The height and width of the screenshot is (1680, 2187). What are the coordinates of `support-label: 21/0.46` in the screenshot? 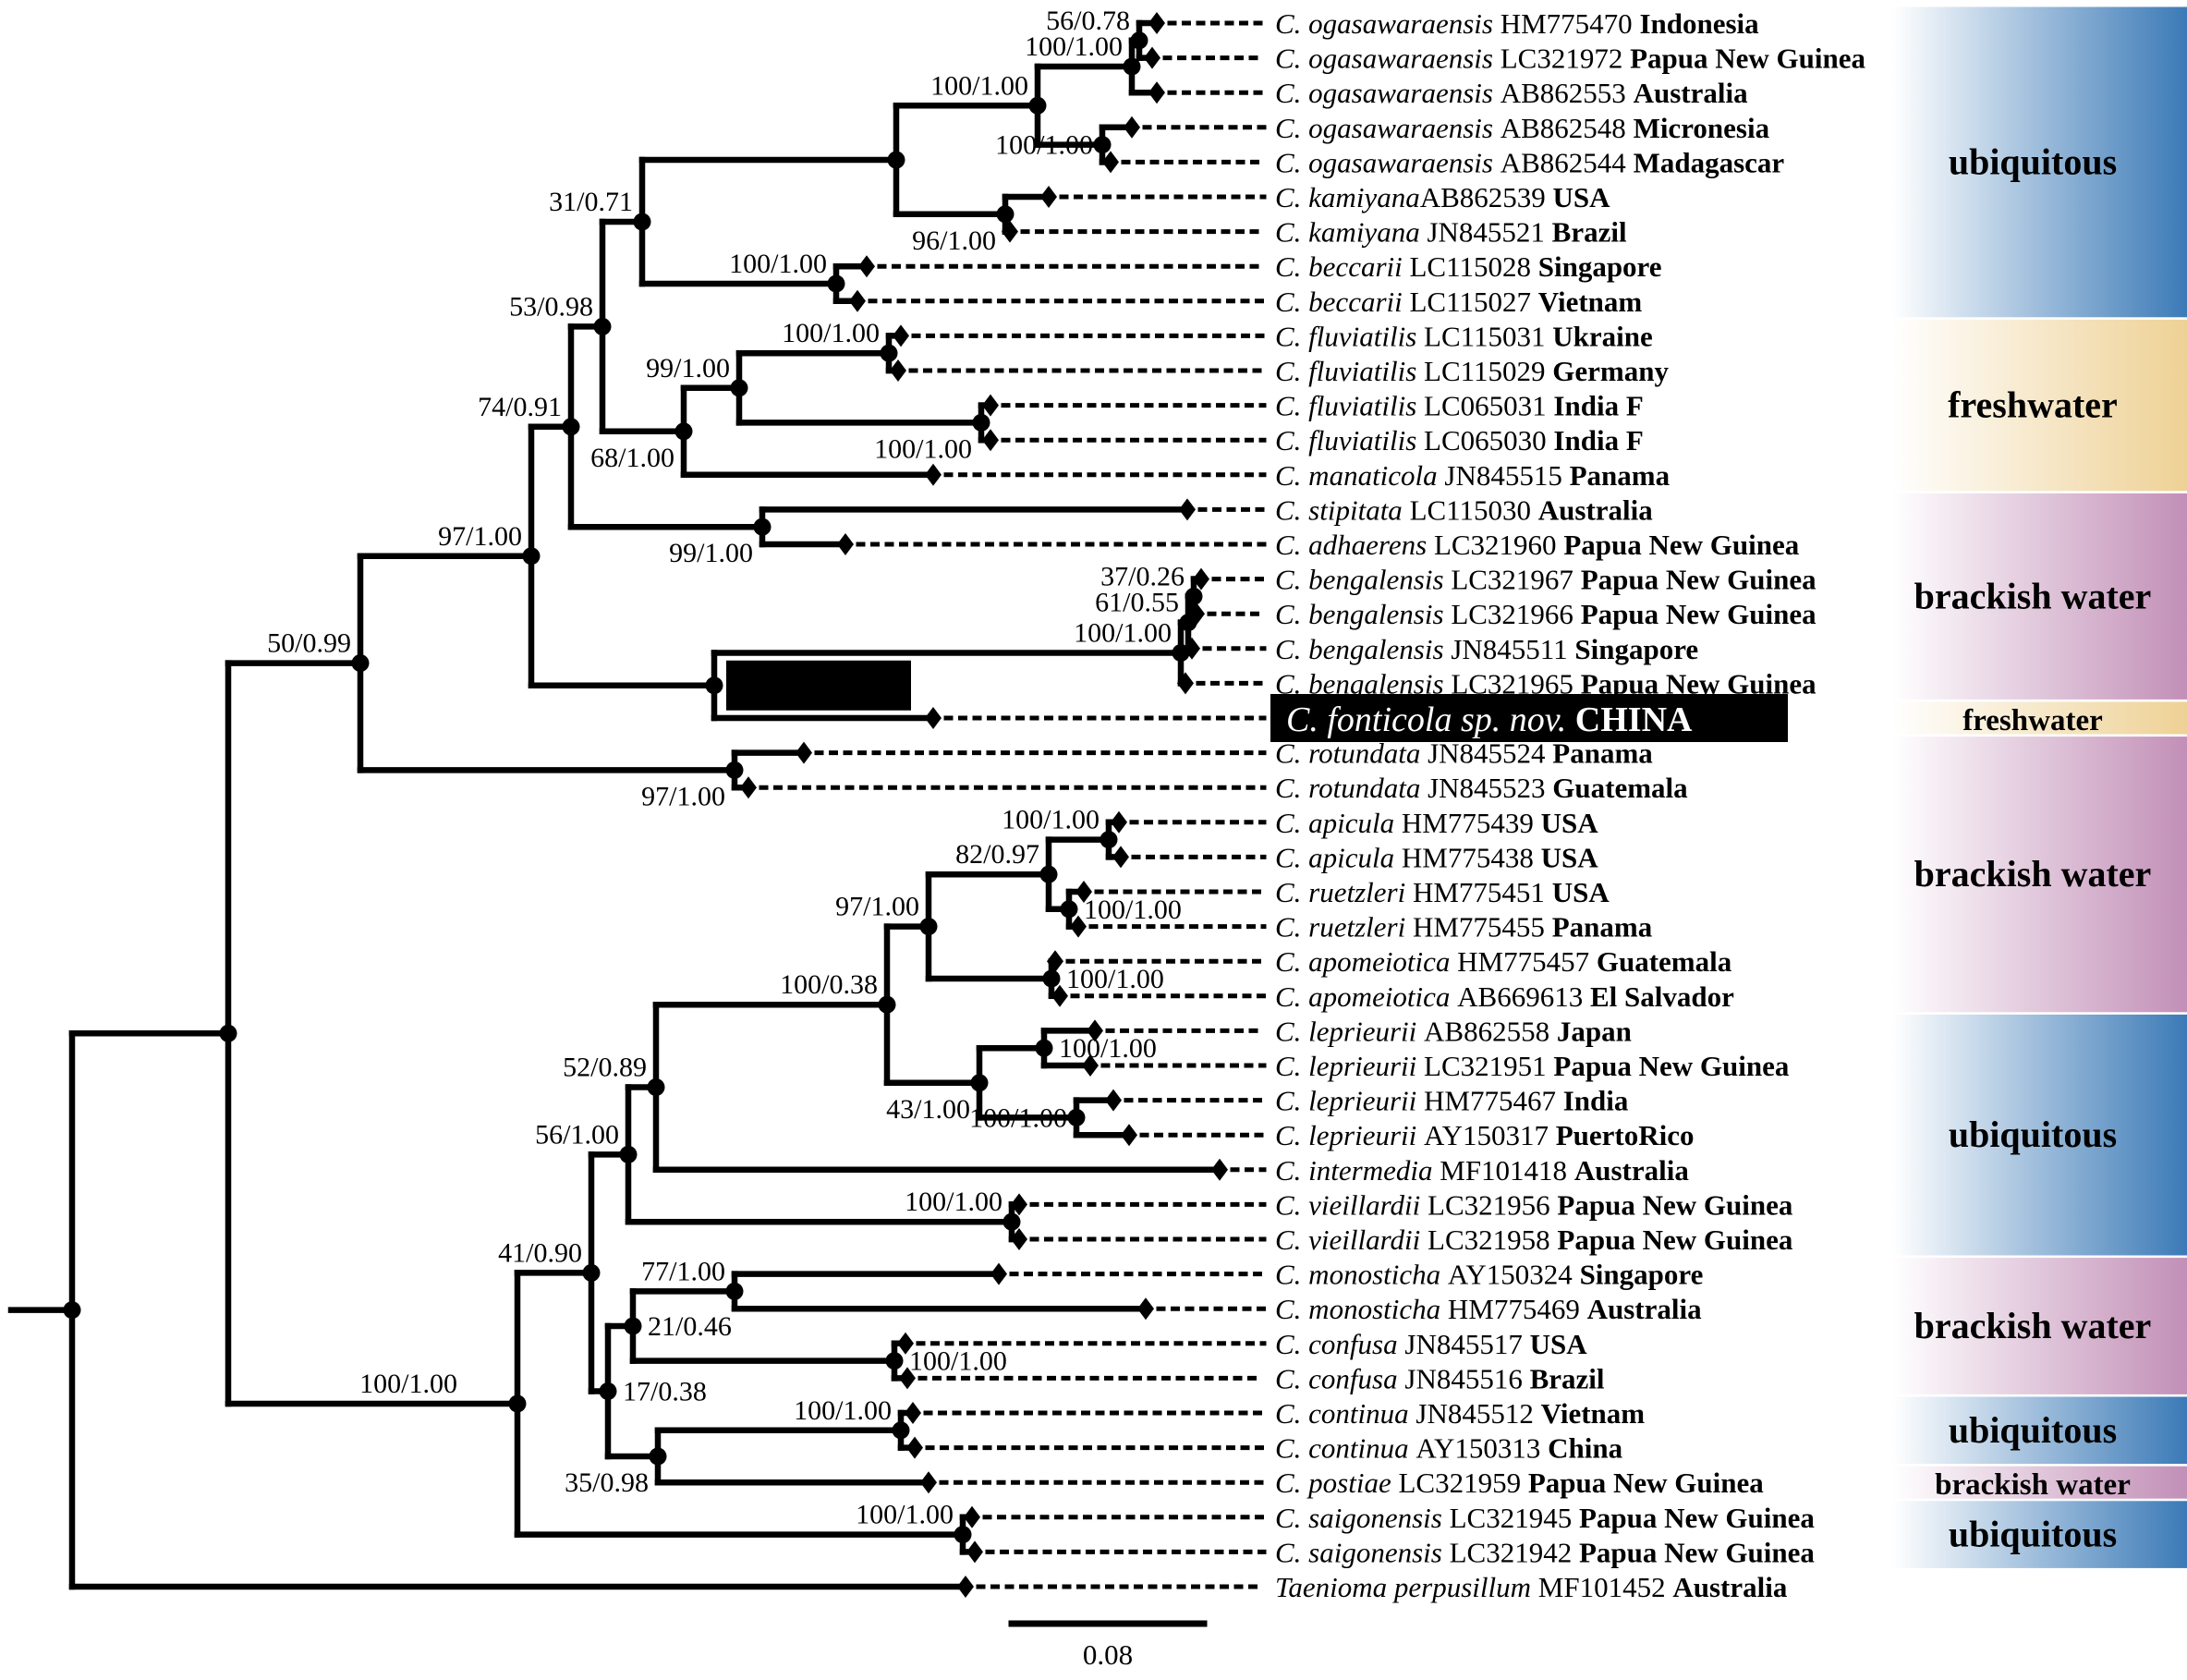 It's located at (690, 1326).